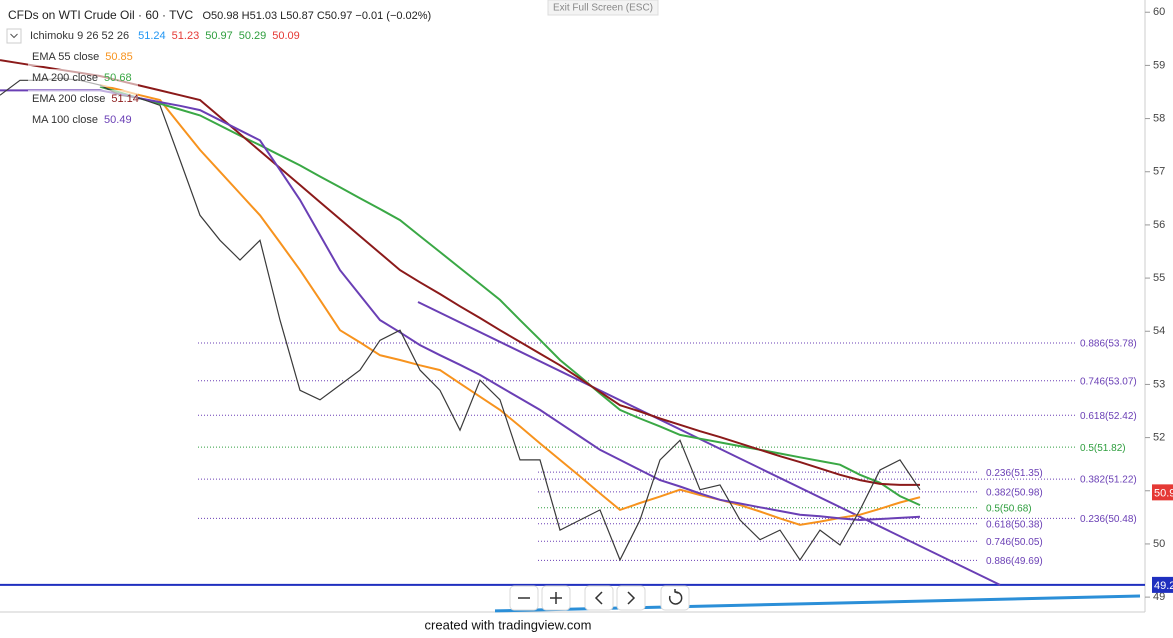  I want to click on legend-value: 50.49, so click(118, 120).